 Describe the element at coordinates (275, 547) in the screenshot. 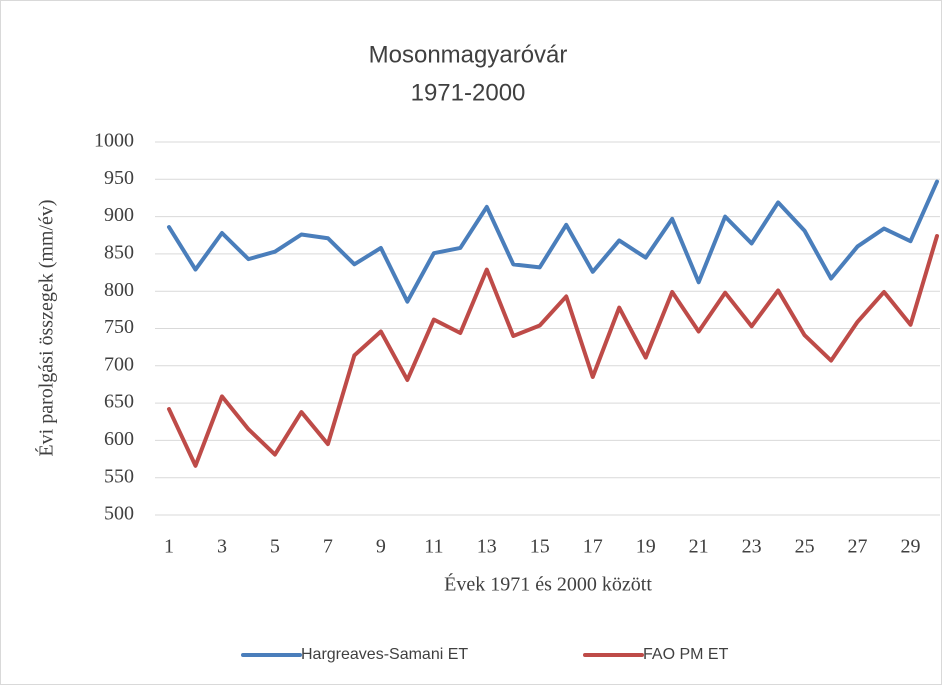

I see `x-tick-label: 5` at that location.